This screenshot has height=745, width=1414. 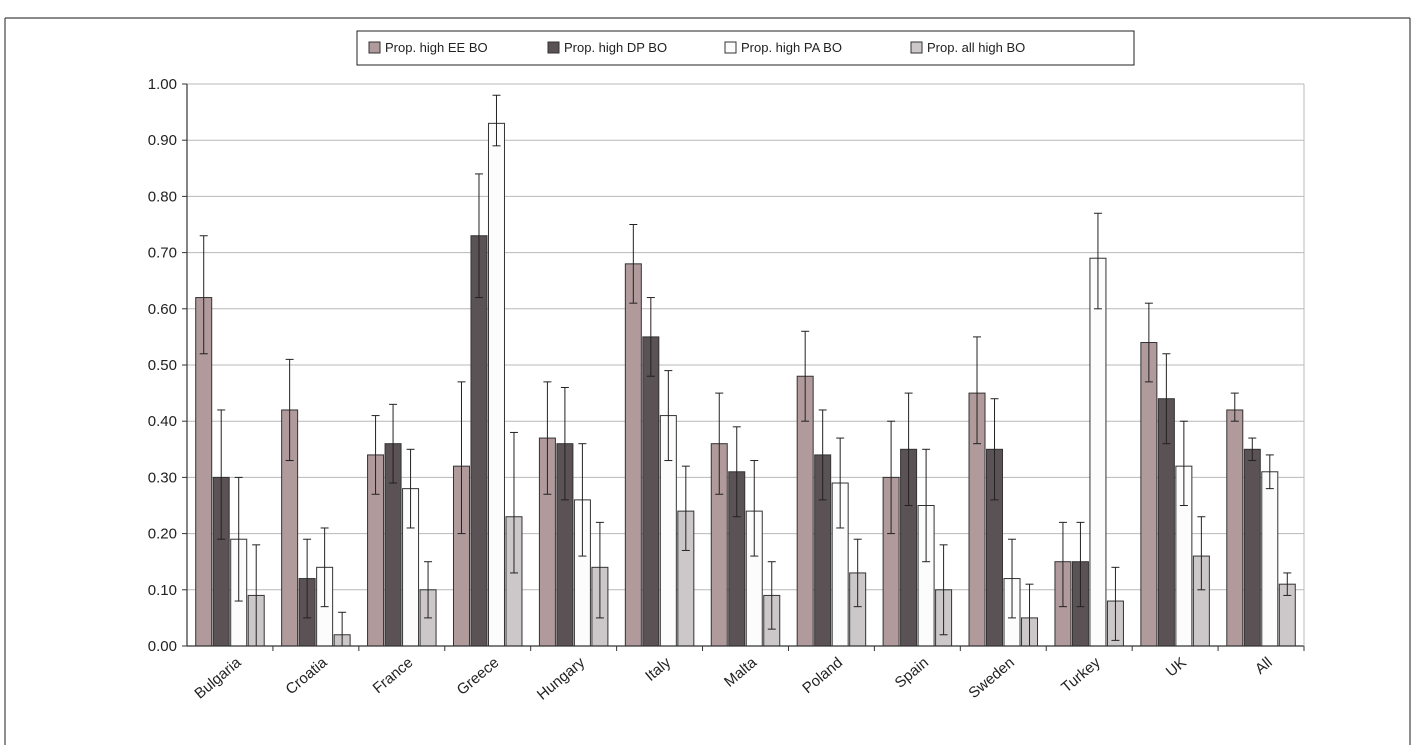 I want to click on x-category-label-poland: Poland, so click(x=822, y=675).